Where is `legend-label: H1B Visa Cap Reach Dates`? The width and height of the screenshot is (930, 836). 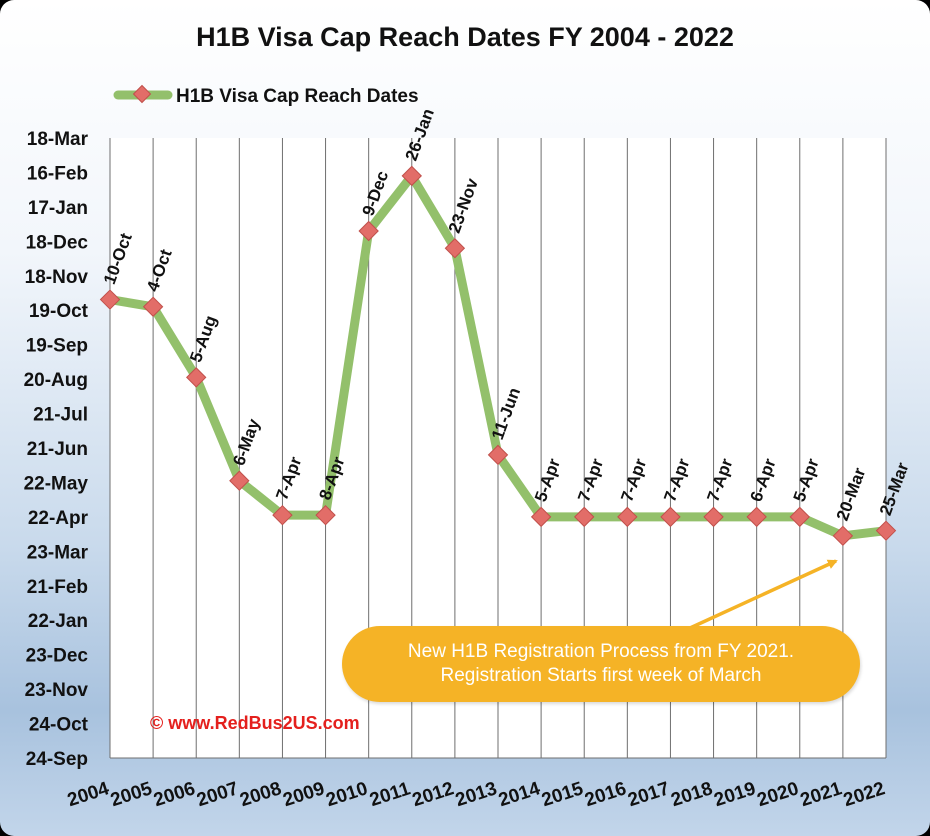
legend-label: H1B Visa Cap Reach Dates is located at coordinates (297, 96).